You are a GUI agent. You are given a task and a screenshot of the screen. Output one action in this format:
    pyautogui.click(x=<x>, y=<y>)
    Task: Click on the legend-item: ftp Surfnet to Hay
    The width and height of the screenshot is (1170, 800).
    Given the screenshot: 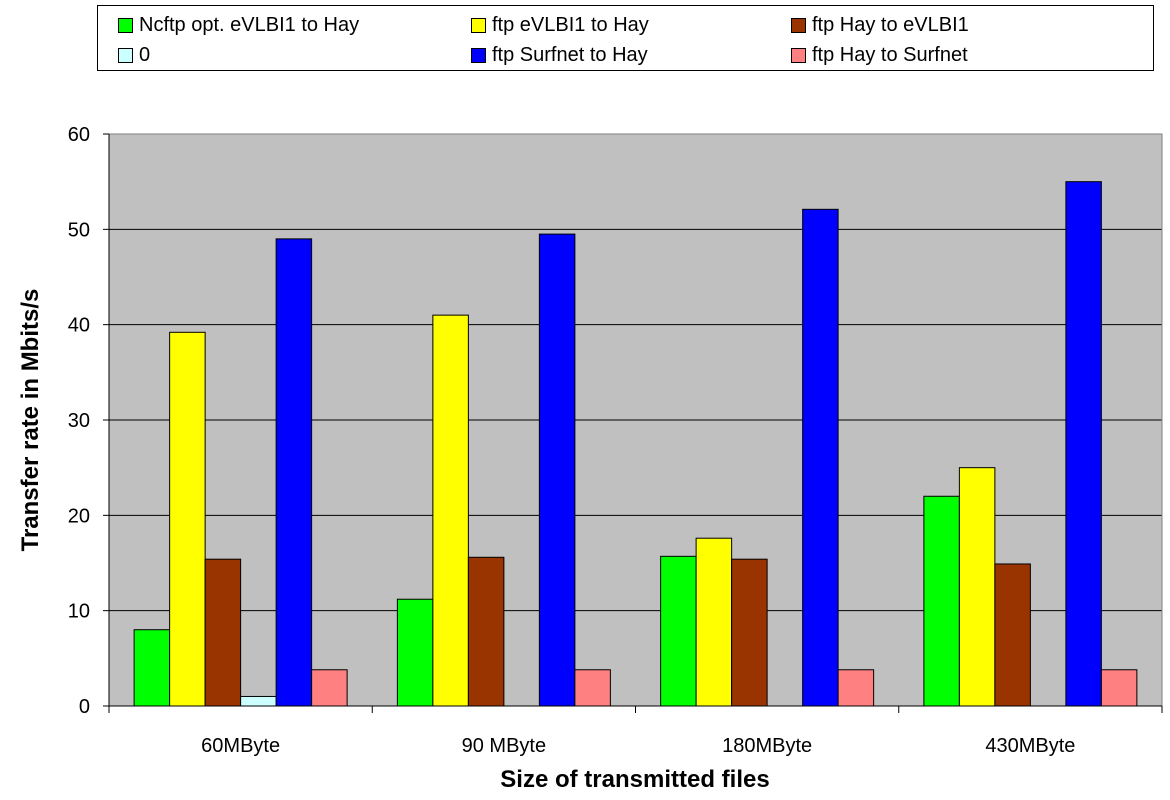 What is the action you would take?
    pyautogui.click(x=559, y=55)
    